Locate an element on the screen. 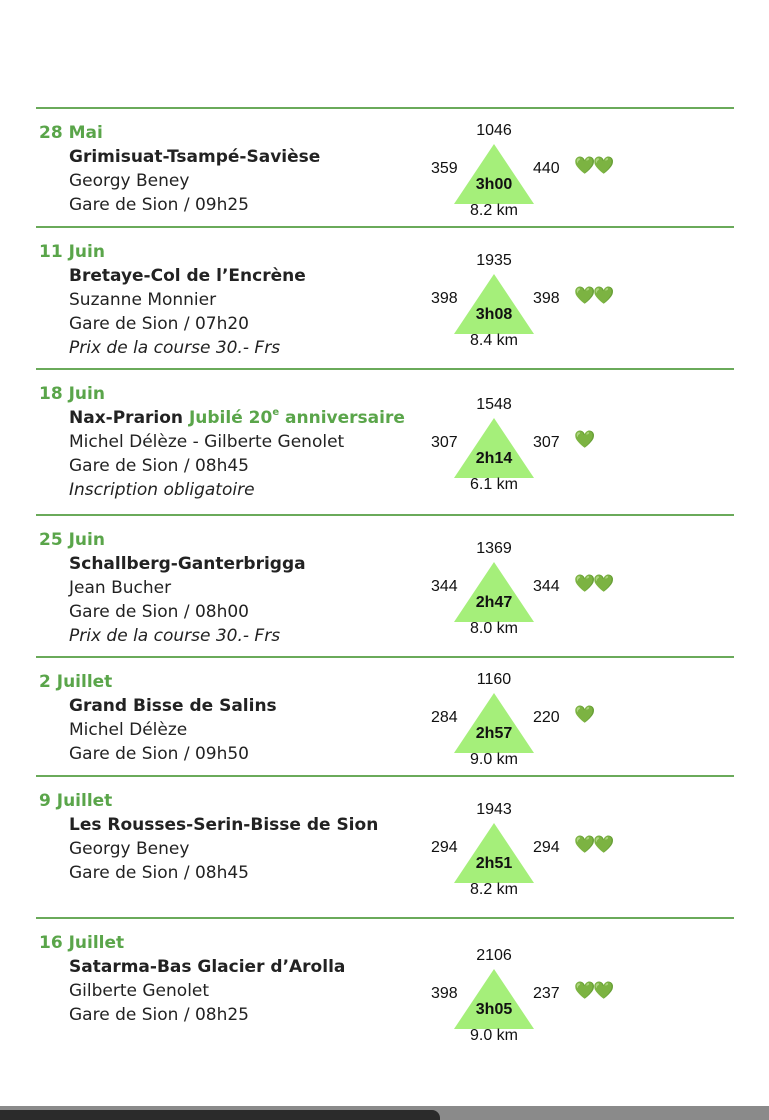 The height and width of the screenshot is (1120, 769). hike-title-extra: Jubilé 20e anniversaire is located at coordinates (296, 417).